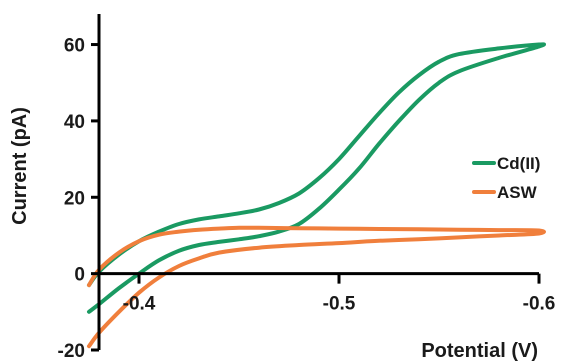 Image resolution: width=562 pixels, height=363 pixels. I want to click on y-tick-label: 60, so click(74, 46).